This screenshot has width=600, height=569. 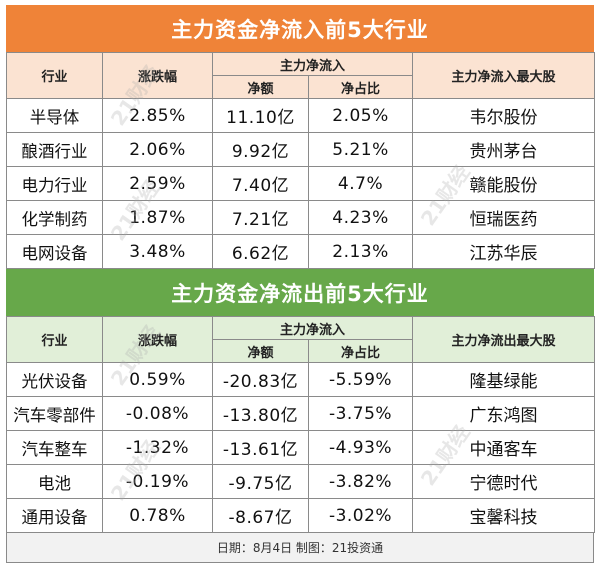 What do you see at coordinates (360, 115) in the screenshot?
I see `cell-ratio: 2.05%` at bounding box center [360, 115].